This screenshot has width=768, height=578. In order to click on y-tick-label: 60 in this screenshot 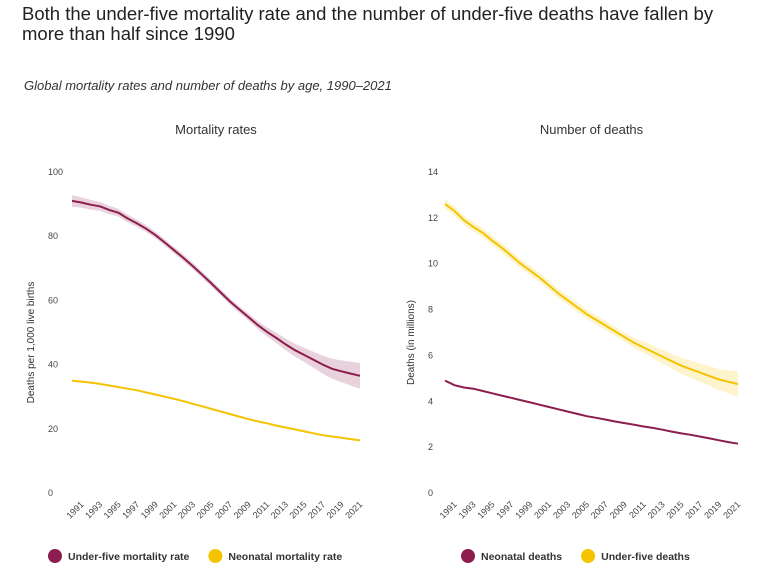, I will do `click(53, 300)`.